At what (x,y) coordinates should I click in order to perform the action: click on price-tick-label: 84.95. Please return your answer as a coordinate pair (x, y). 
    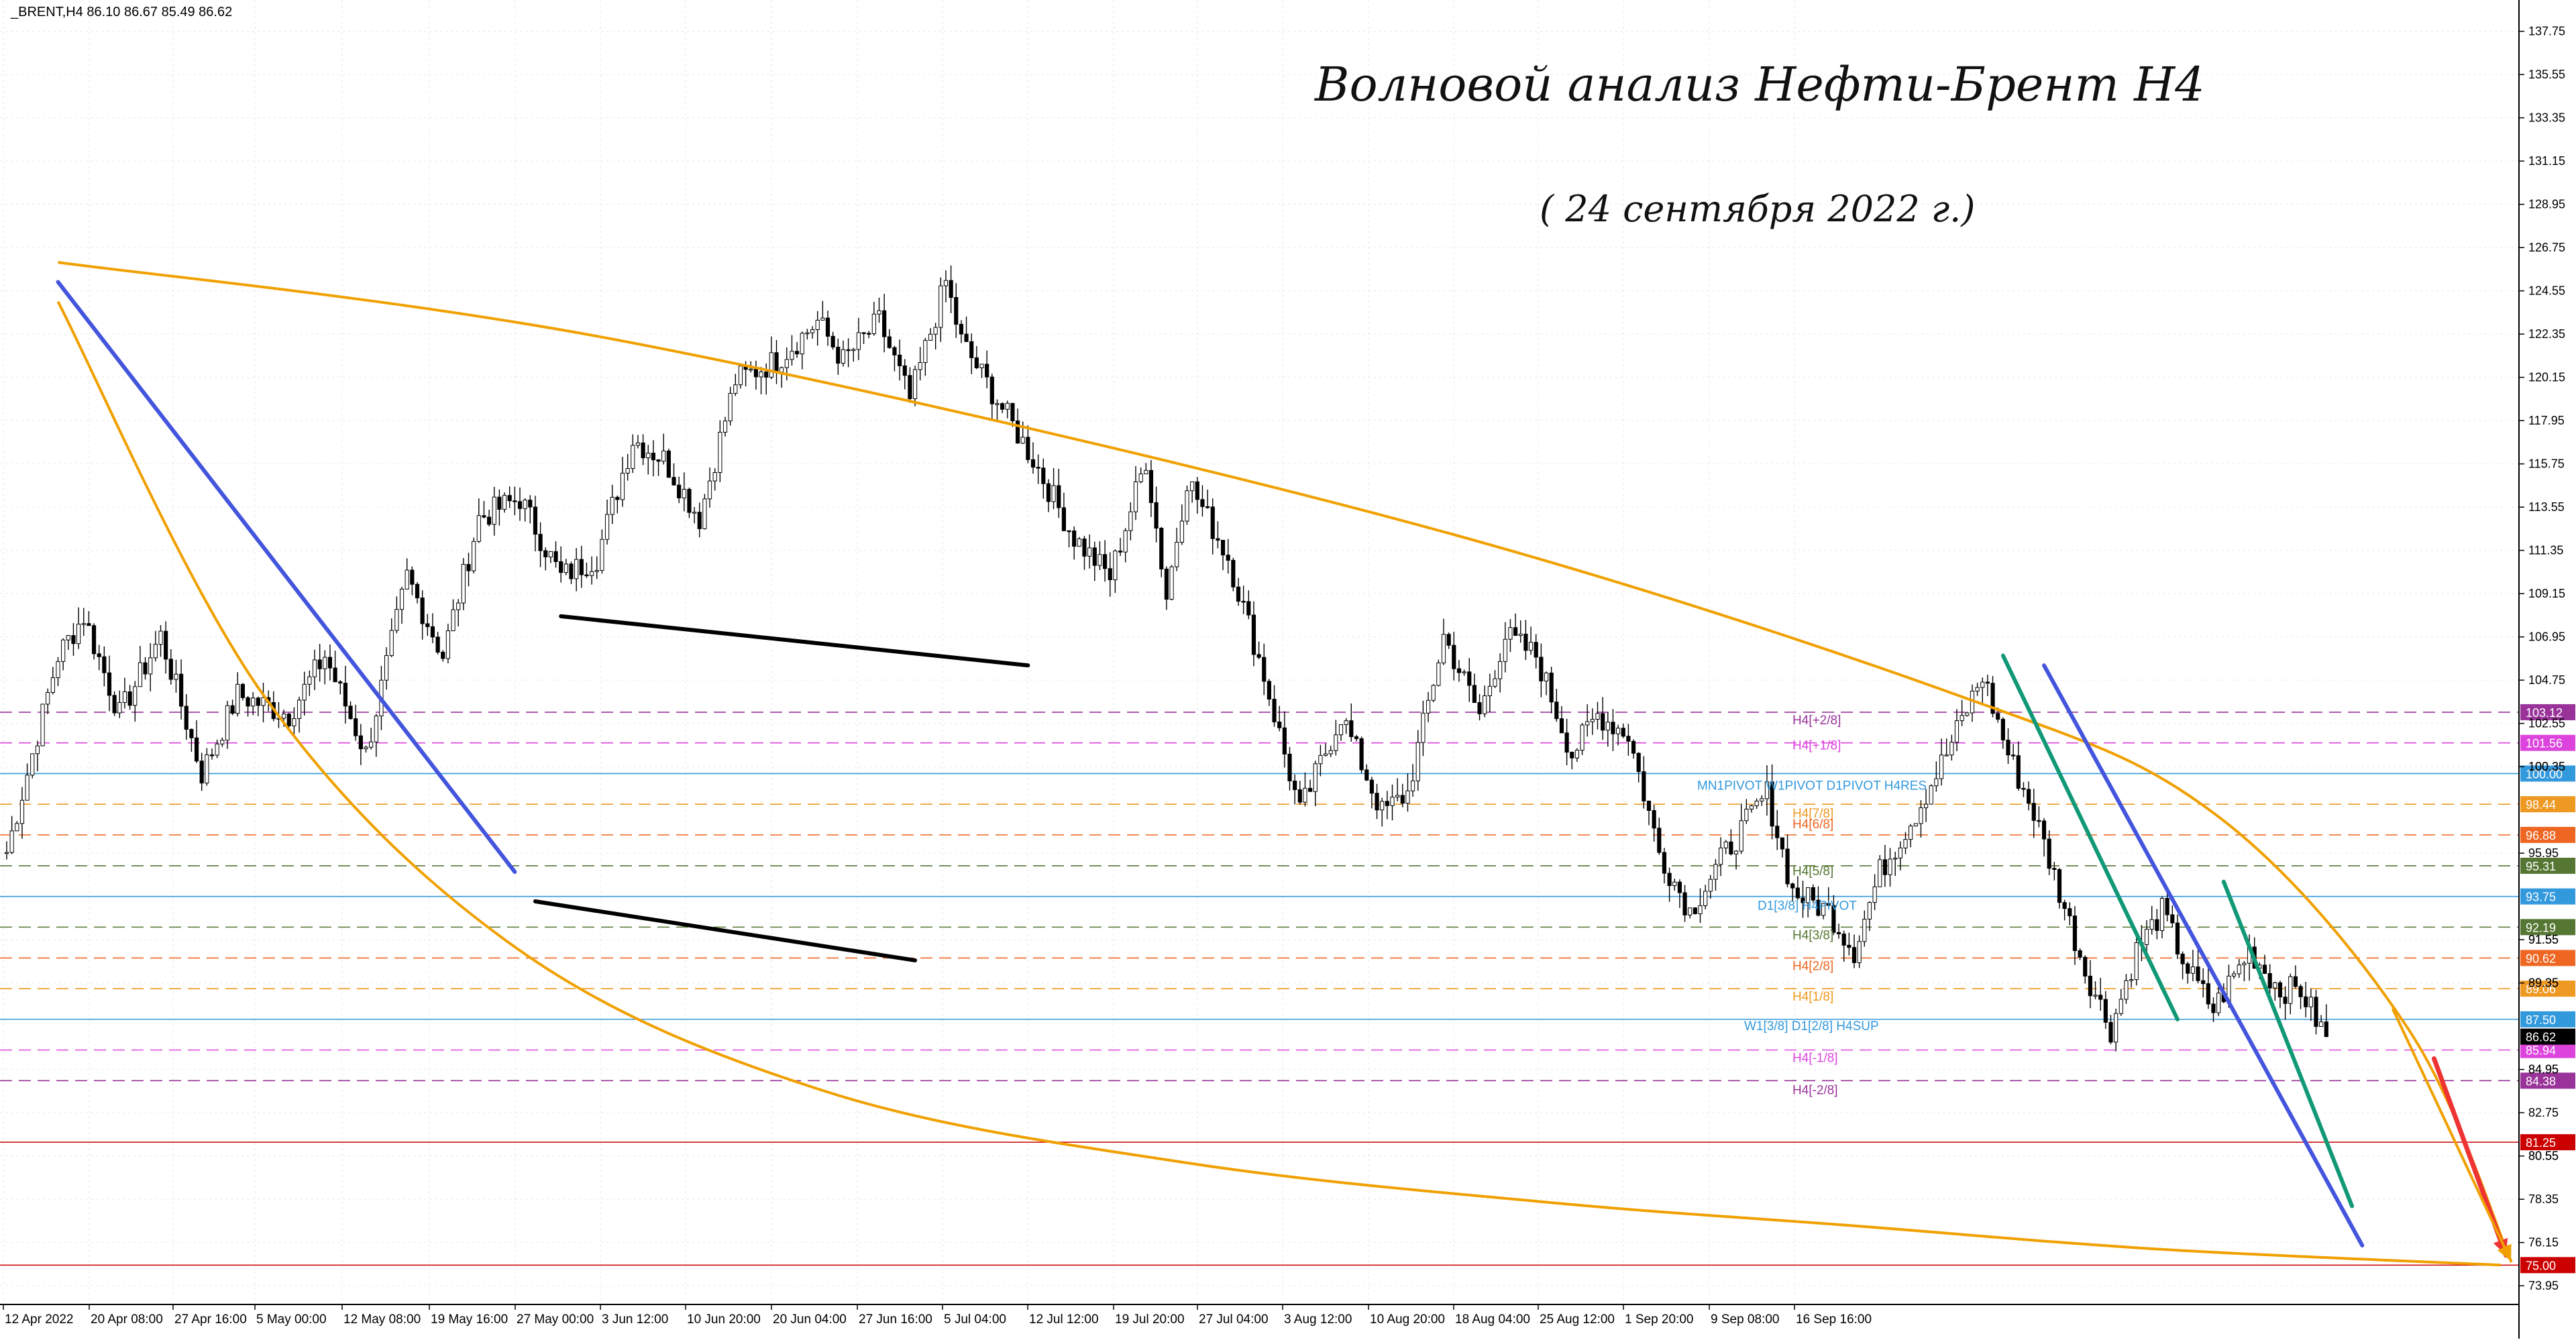
    Looking at the image, I should click on (2543, 1069).